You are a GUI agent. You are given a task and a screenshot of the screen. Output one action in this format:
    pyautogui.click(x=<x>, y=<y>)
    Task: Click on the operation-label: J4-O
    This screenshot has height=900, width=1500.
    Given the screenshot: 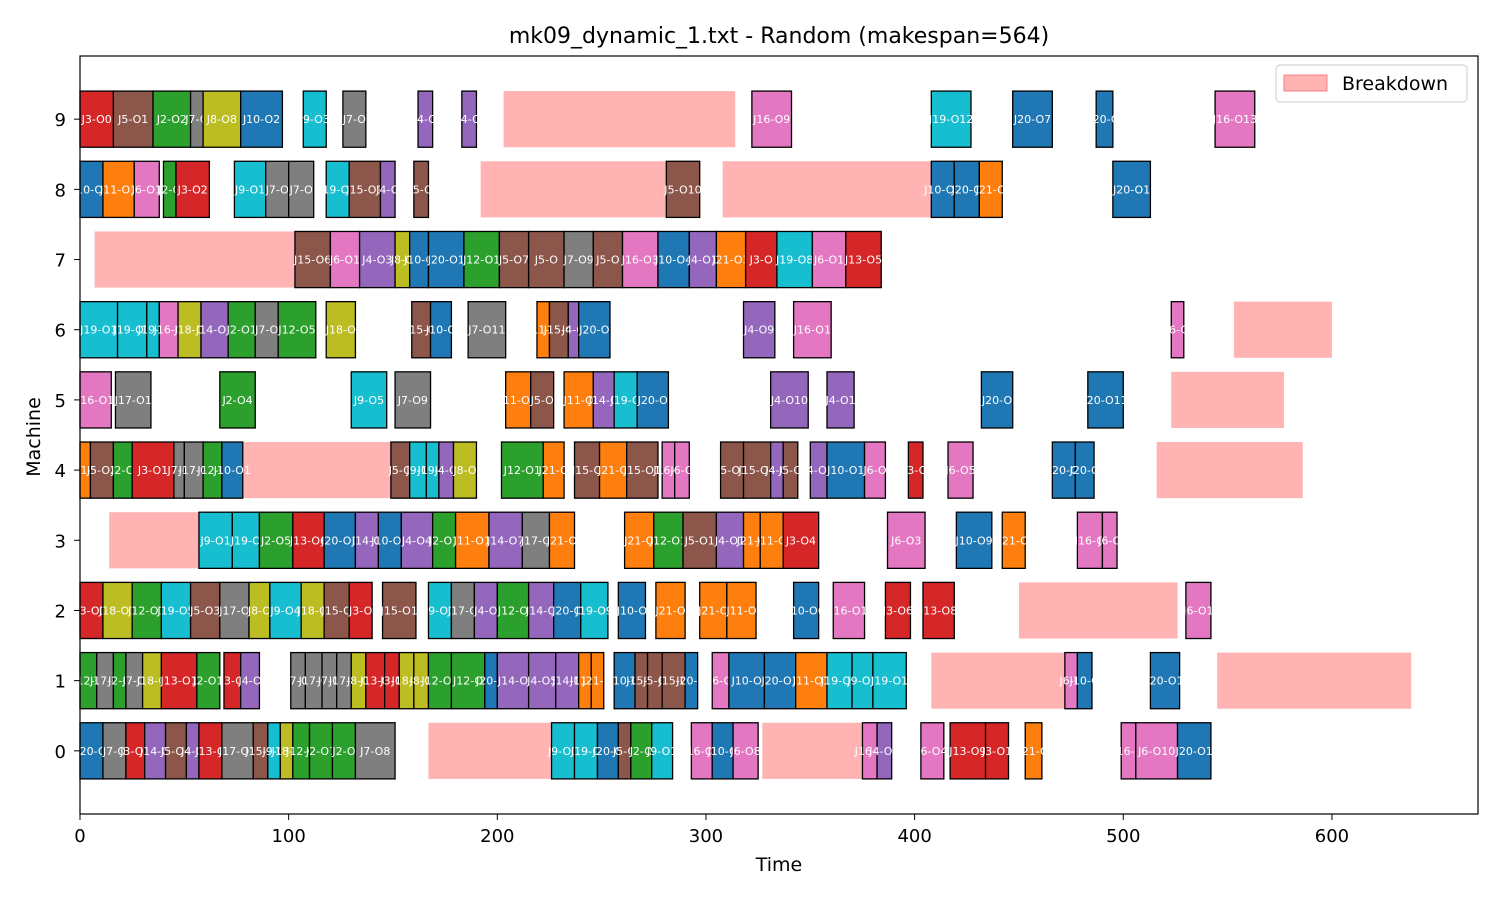 What is the action you would take?
    pyautogui.click(x=469, y=119)
    